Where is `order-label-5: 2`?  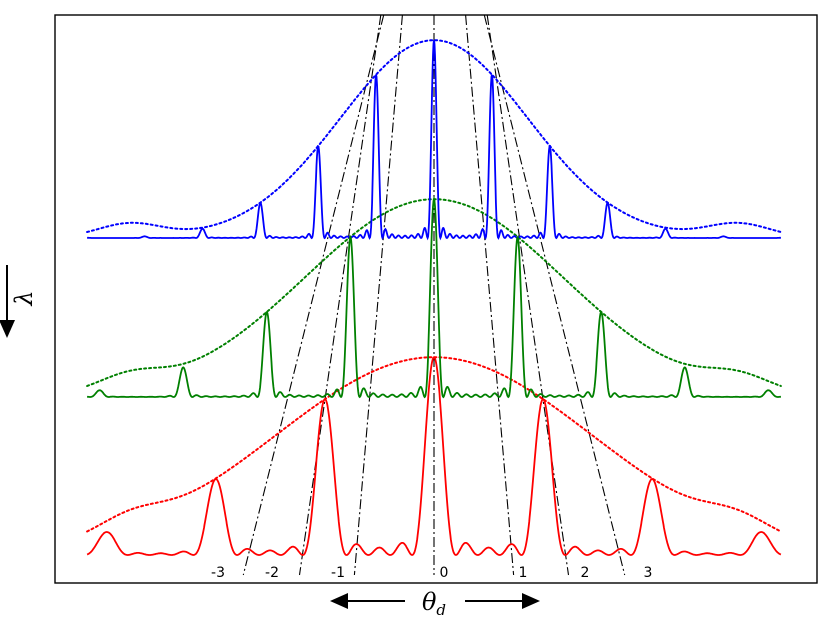 order-label-5: 2 is located at coordinates (585, 573).